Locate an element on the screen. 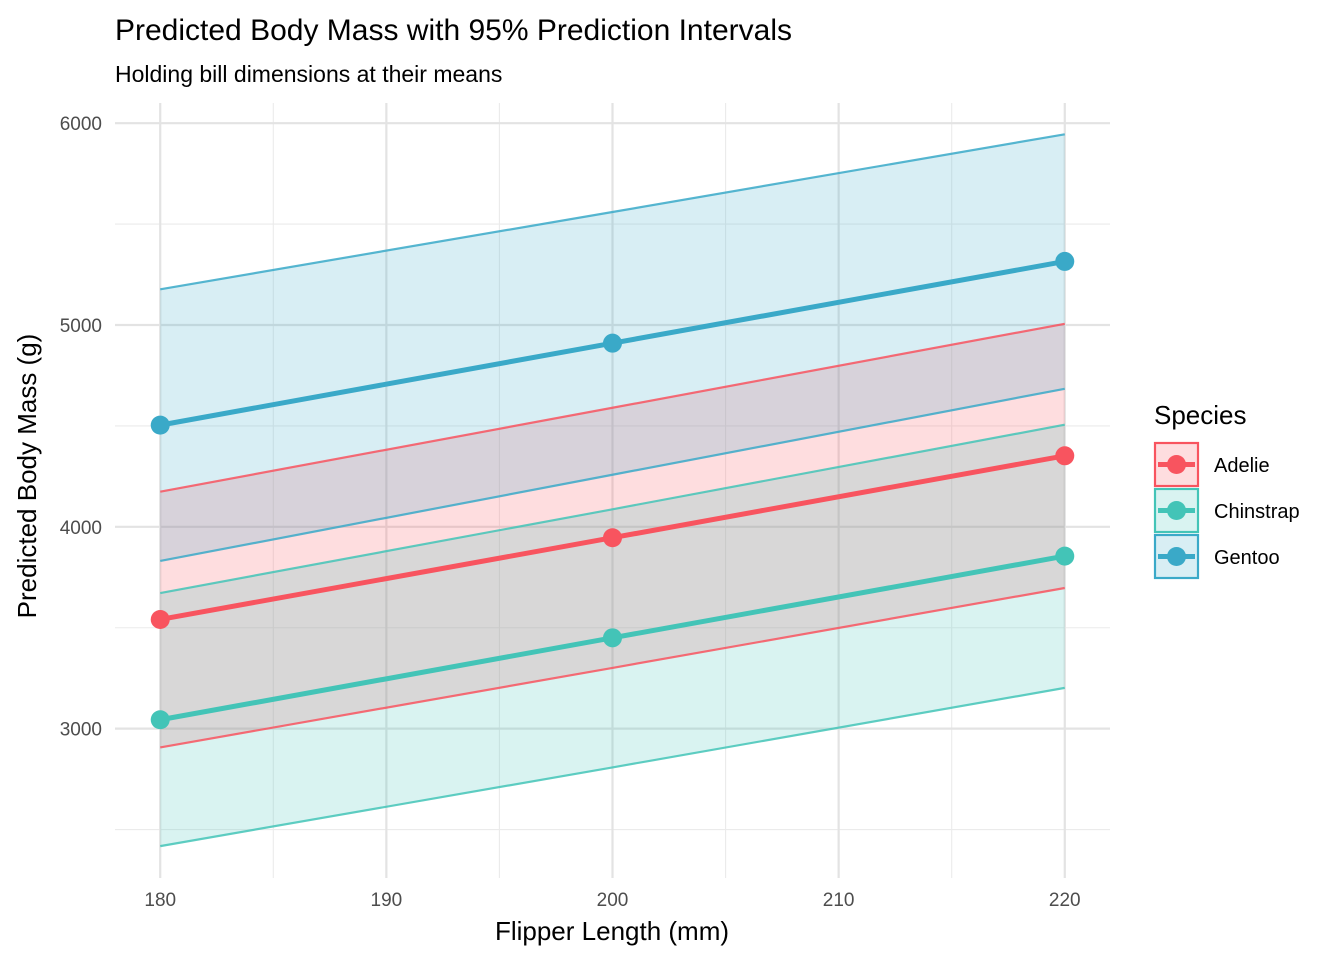 The width and height of the screenshot is (1344, 960). x-axis-label: Flipper Length (mm) is located at coordinates (612, 931).